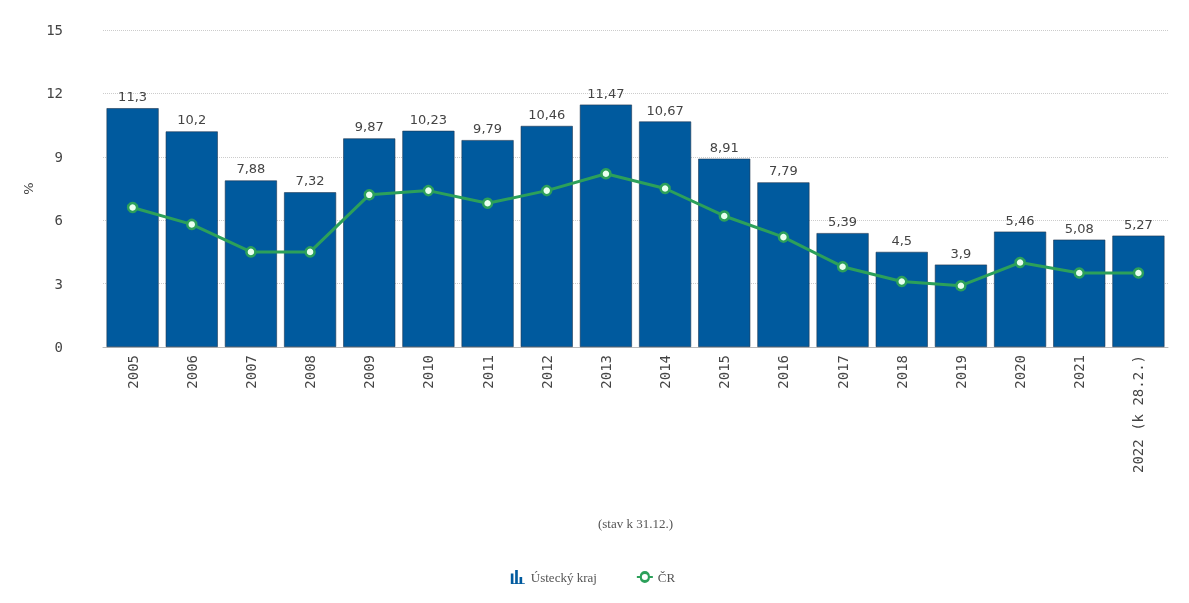  Describe the element at coordinates (961, 253) in the screenshot. I see `data-label: 3,9` at that location.